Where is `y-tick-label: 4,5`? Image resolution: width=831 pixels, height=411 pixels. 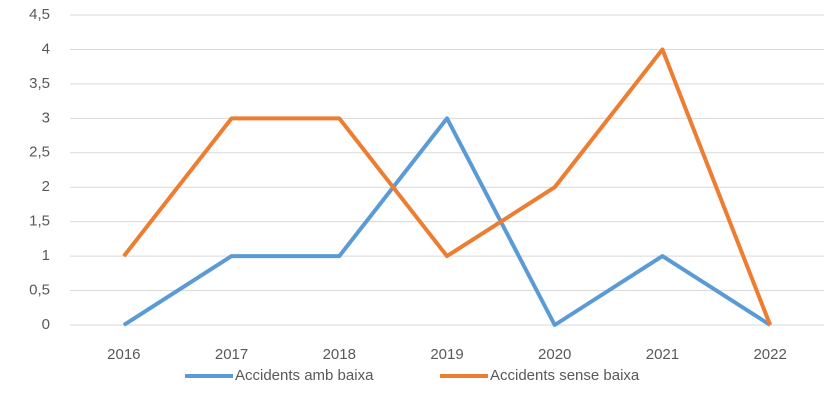 y-tick-label: 4,5 is located at coordinates (39, 14).